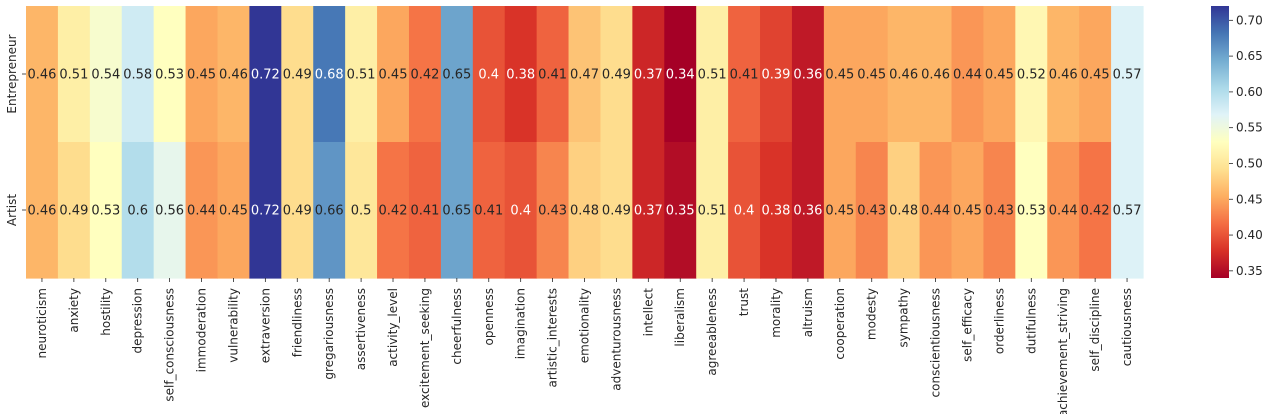  What do you see at coordinates (807, 75) in the screenshot?
I see `cell-value-label: 0.36` at bounding box center [807, 75].